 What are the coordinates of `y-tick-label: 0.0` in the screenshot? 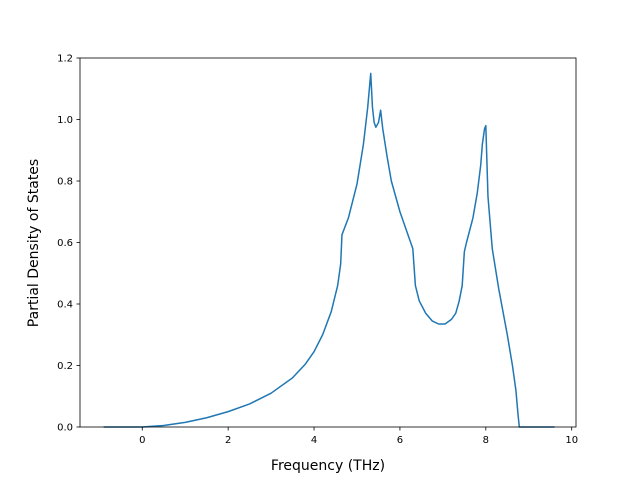 It's located at (65, 428).